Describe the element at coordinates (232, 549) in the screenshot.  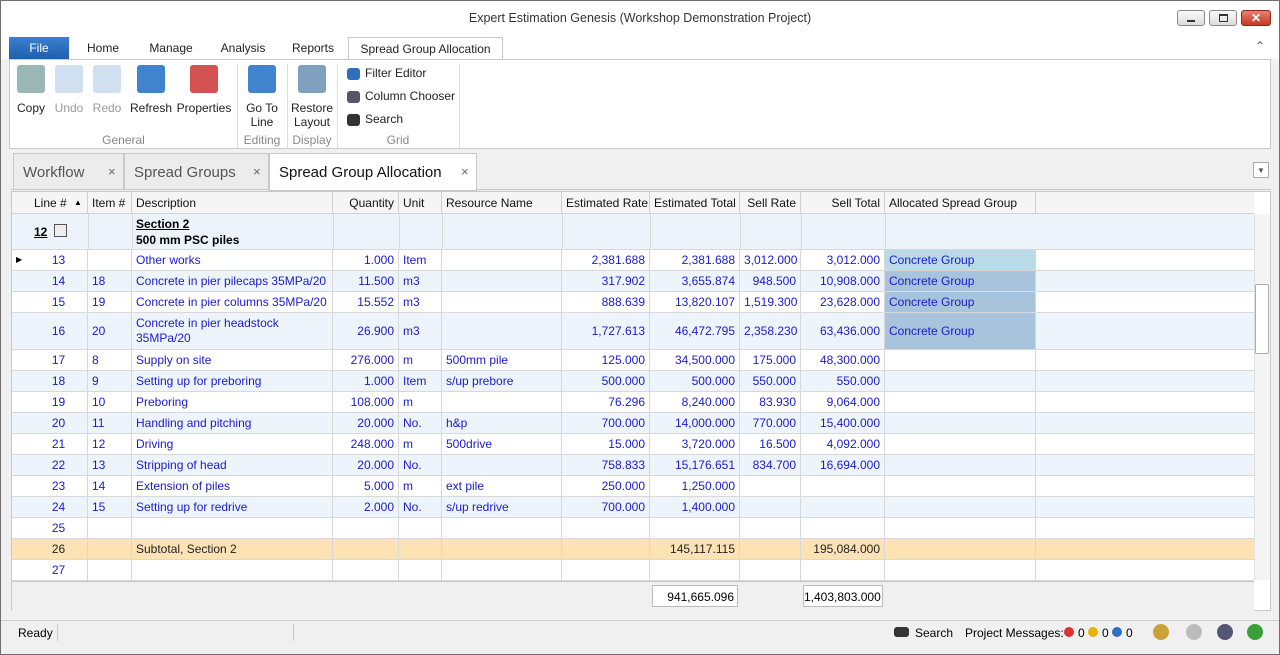
I see `grid-cell: Subtotal, Section 2` at that location.